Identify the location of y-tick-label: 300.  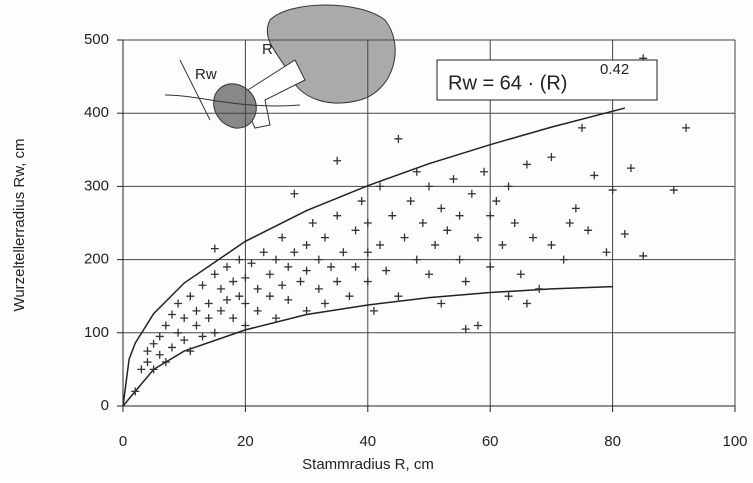
(96, 185).